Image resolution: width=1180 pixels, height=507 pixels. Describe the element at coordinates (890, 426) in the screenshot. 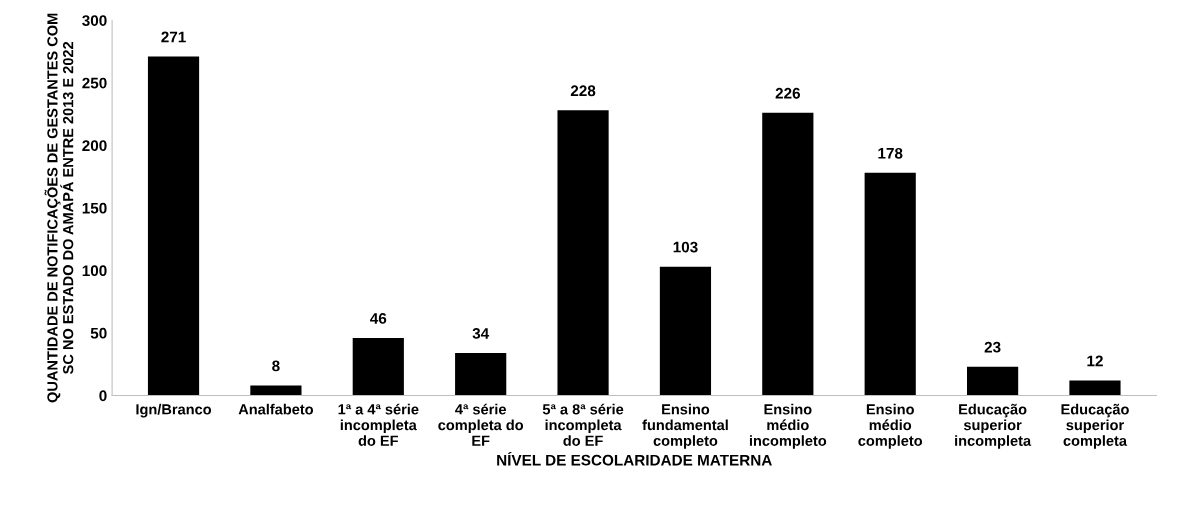

I see `x-tick-label: Ensino médio completo` at that location.